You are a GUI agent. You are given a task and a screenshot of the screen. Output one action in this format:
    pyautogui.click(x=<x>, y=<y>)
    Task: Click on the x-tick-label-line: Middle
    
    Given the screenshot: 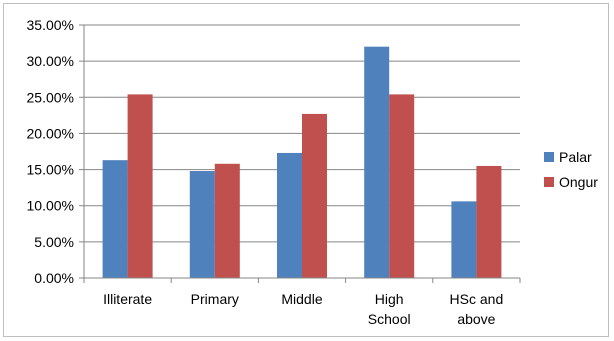 What is the action you would take?
    pyautogui.click(x=301, y=299)
    